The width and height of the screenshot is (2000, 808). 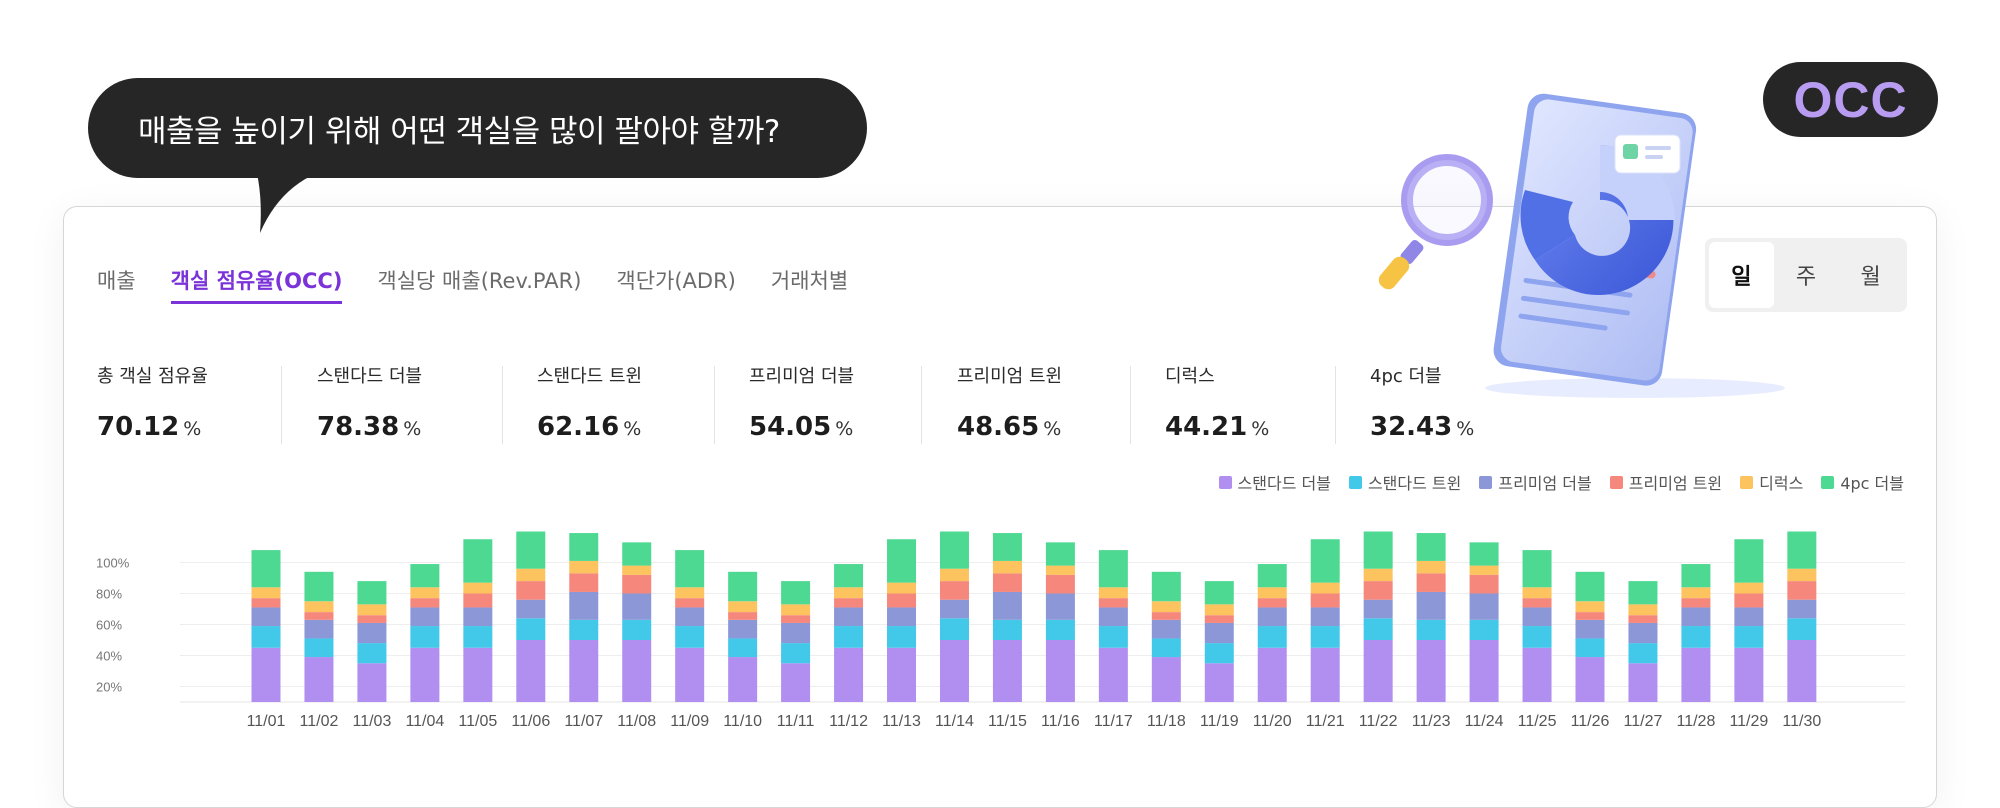 What do you see at coordinates (1581, 245) in the screenshot?
I see `phone-analytics-illustration` at bounding box center [1581, 245].